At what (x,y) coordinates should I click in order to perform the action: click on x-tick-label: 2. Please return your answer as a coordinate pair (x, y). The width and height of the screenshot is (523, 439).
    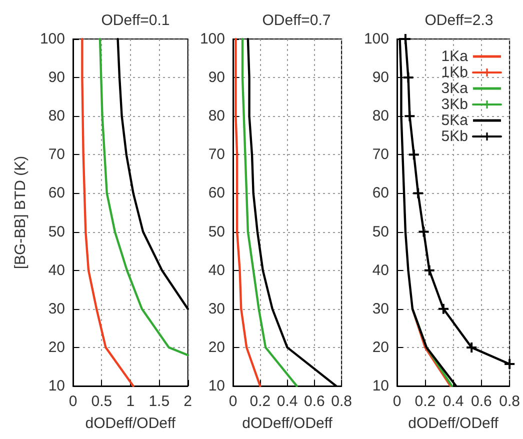
    Looking at the image, I should click on (188, 401).